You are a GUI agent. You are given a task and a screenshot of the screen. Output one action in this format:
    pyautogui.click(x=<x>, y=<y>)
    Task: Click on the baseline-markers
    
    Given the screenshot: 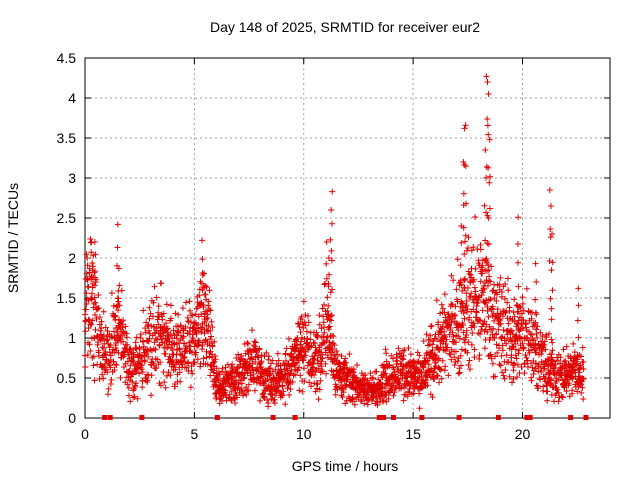 What is the action you would take?
    pyautogui.click(x=345, y=417)
    